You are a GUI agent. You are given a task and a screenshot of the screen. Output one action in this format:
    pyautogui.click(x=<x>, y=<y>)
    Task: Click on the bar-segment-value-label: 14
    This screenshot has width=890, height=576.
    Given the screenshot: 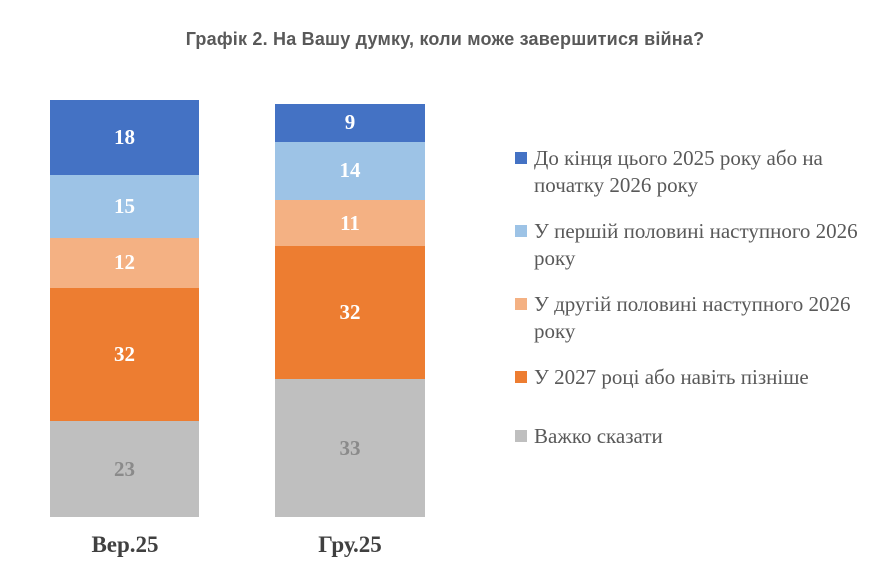 What is the action you would take?
    pyautogui.click(x=350, y=170)
    